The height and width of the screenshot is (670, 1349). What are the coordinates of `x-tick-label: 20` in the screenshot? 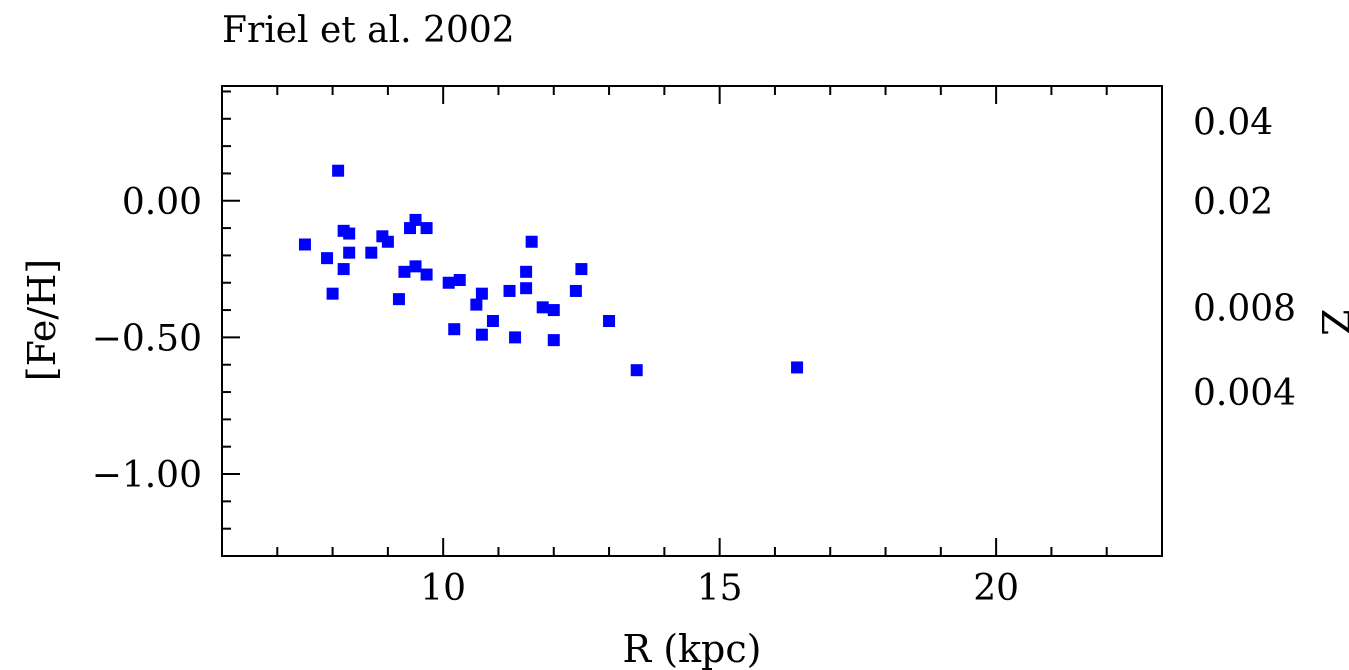 It's located at (996, 588).